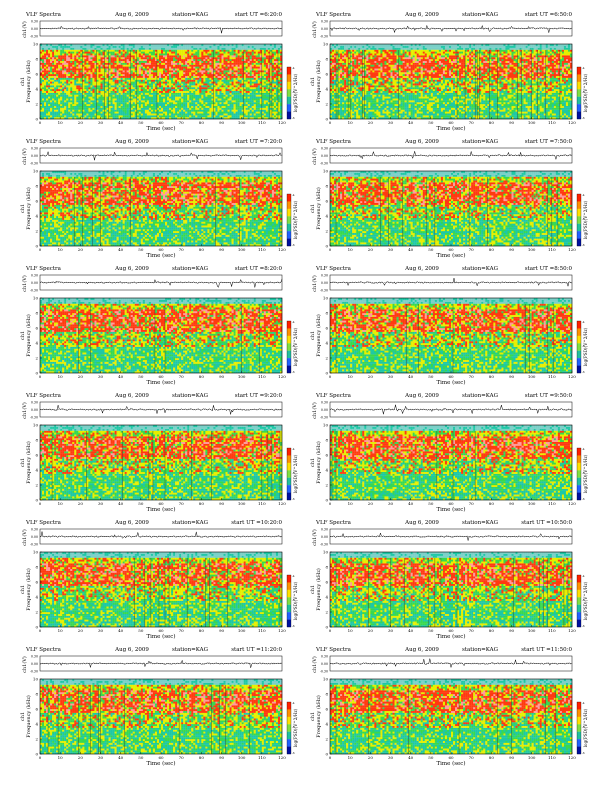 This screenshot has height=792, width=612. Describe the element at coordinates (289, 85) in the screenshot. I see `colorbar-swatch` at that location.